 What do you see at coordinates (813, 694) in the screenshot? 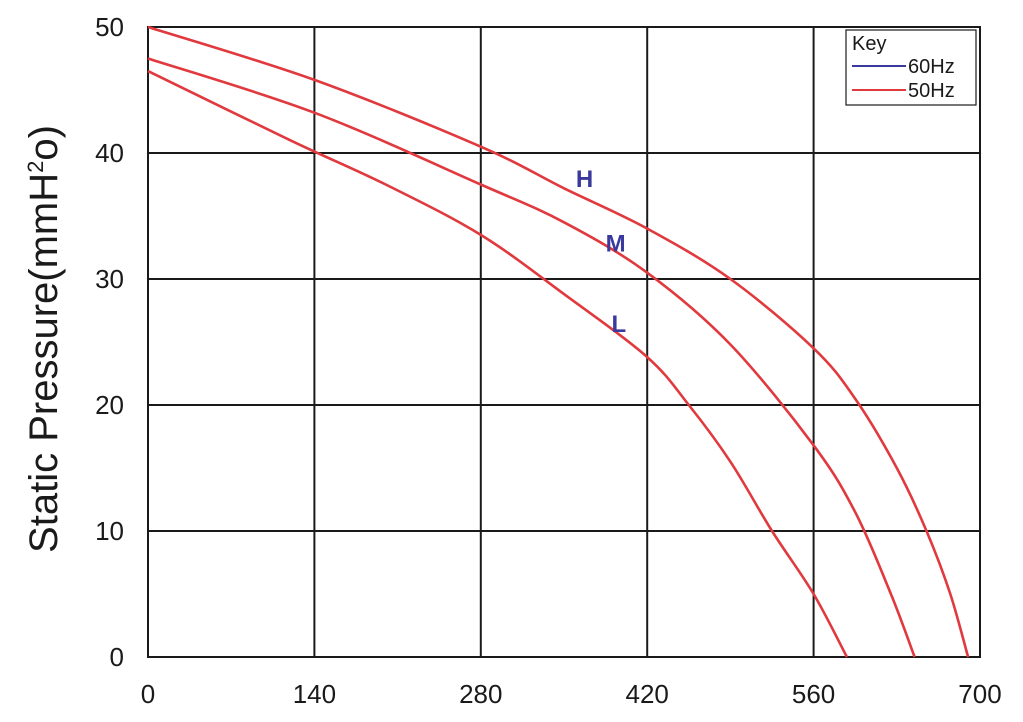
I see `x-tick-label: 560` at bounding box center [813, 694].